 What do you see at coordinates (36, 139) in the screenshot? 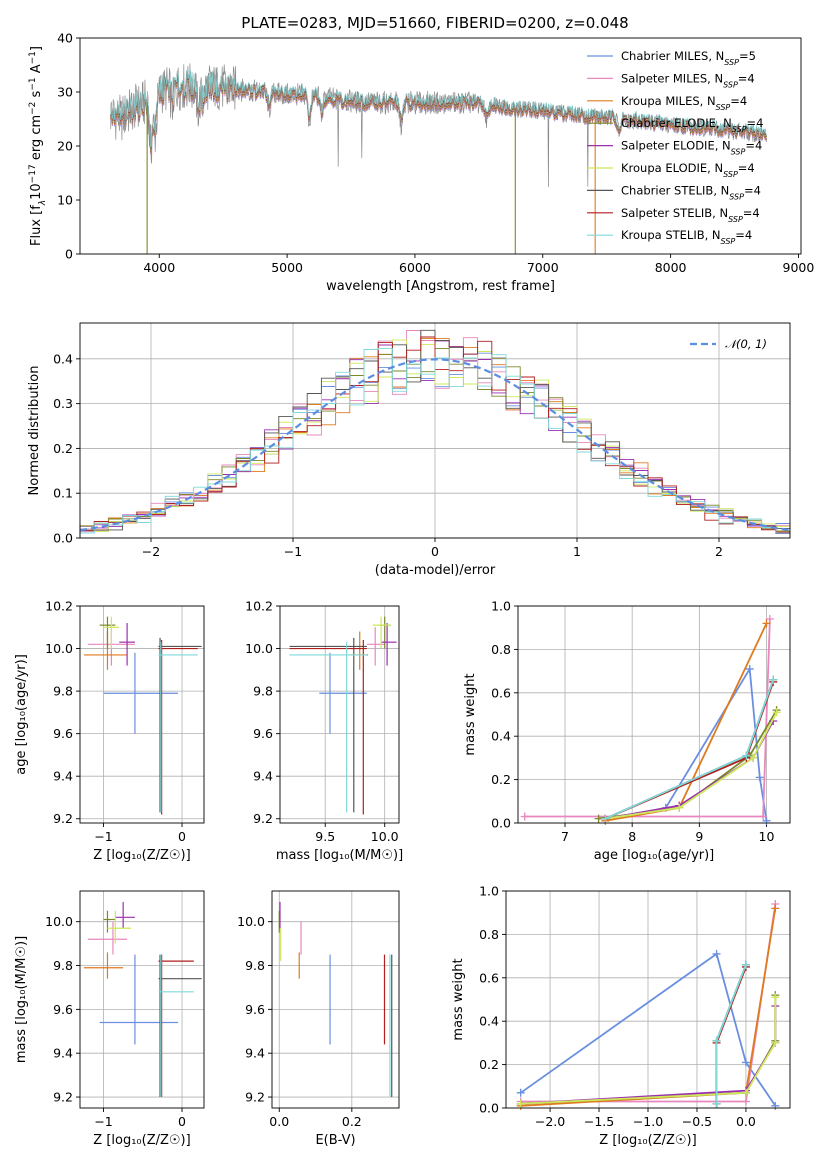
I see `y-axis-label-part: erg cm` at bounding box center [36, 139].